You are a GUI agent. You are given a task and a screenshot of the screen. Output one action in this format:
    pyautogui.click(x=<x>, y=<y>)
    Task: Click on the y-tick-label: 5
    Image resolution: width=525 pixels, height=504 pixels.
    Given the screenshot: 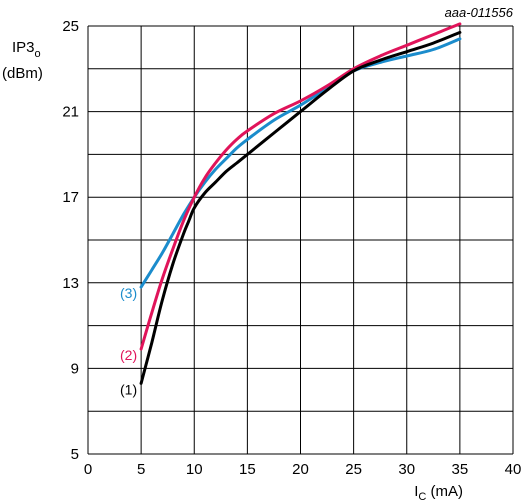 What is the action you would take?
    pyautogui.click(x=75, y=454)
    